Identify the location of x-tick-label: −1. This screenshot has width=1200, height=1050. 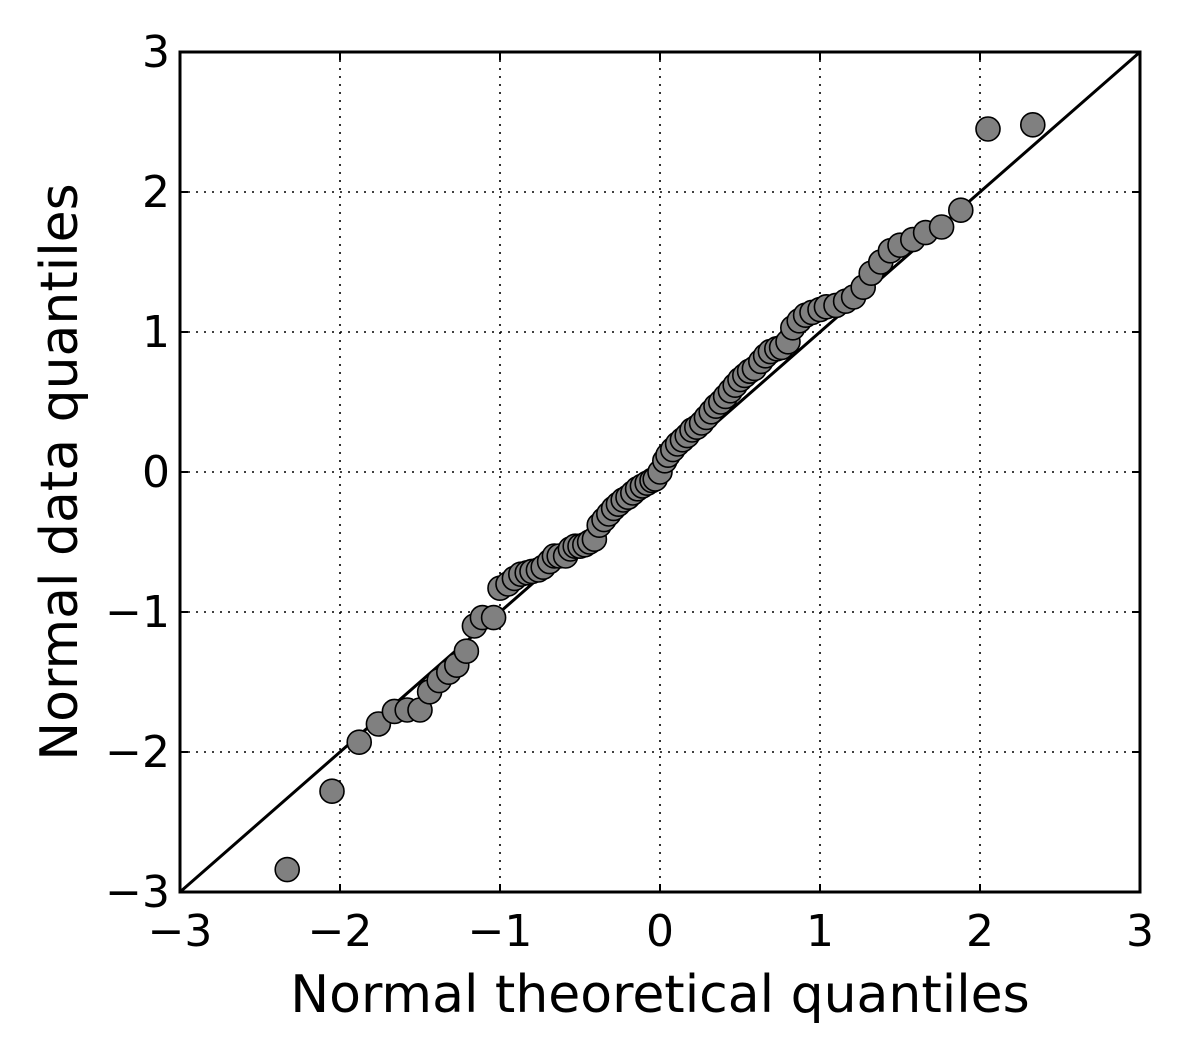
(500, 931).